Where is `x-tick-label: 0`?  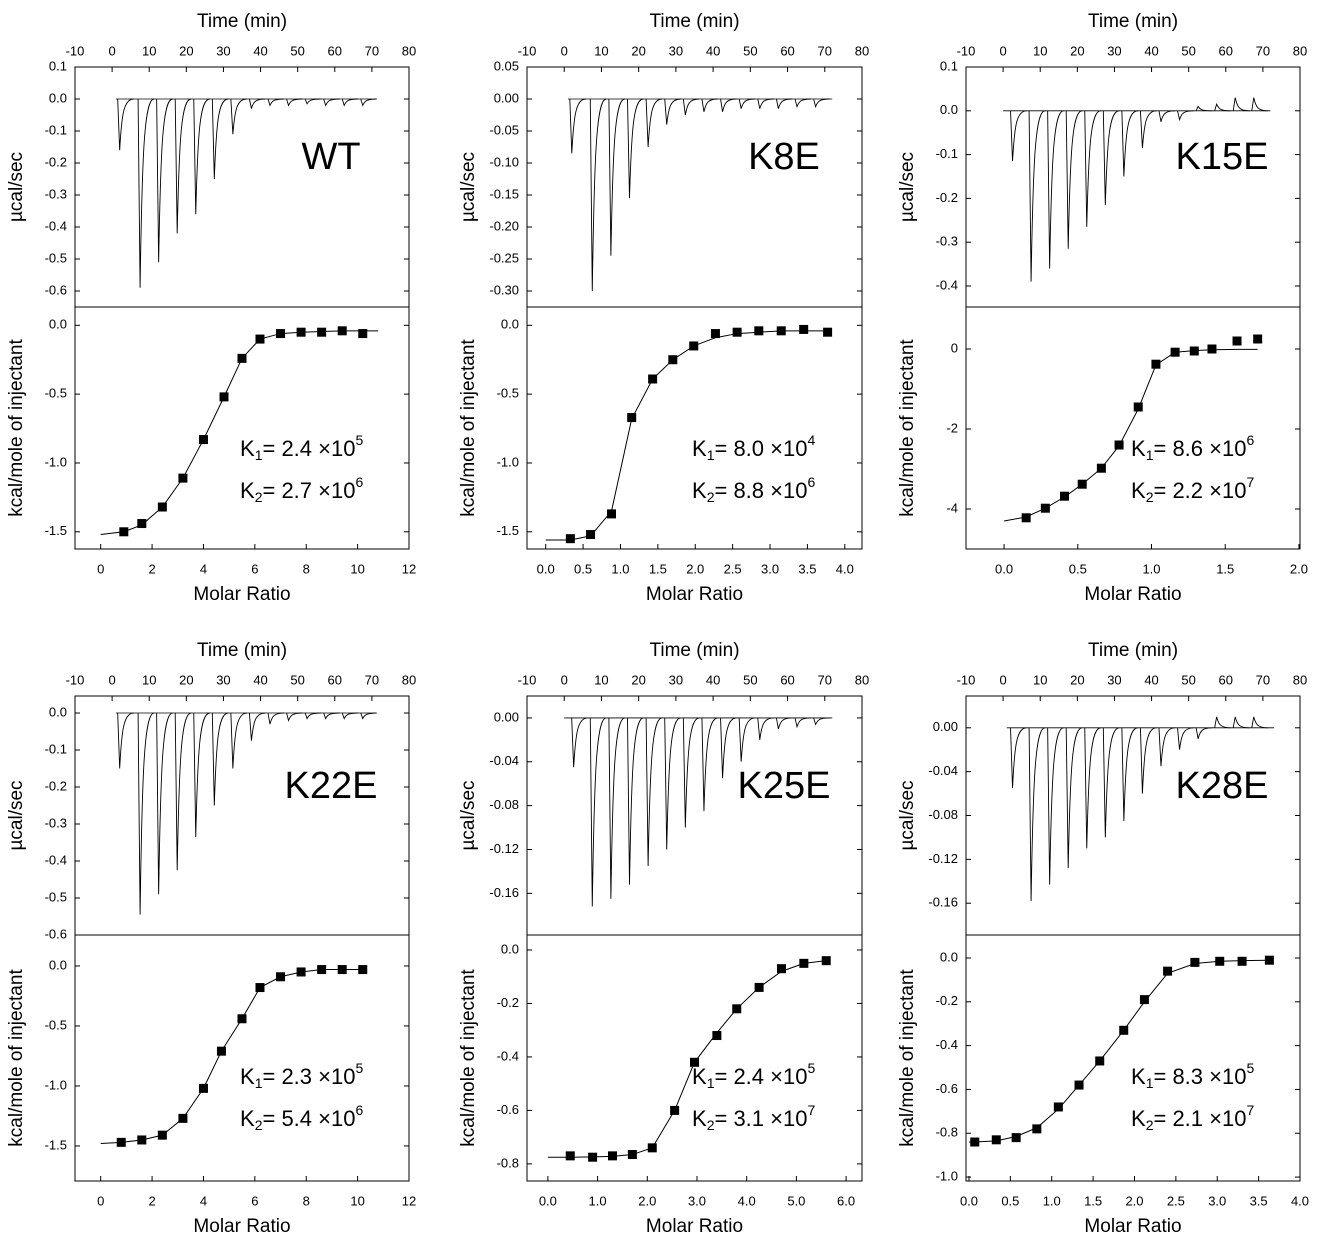 x-tick-label: 0 is located at coordinates (564, 50).